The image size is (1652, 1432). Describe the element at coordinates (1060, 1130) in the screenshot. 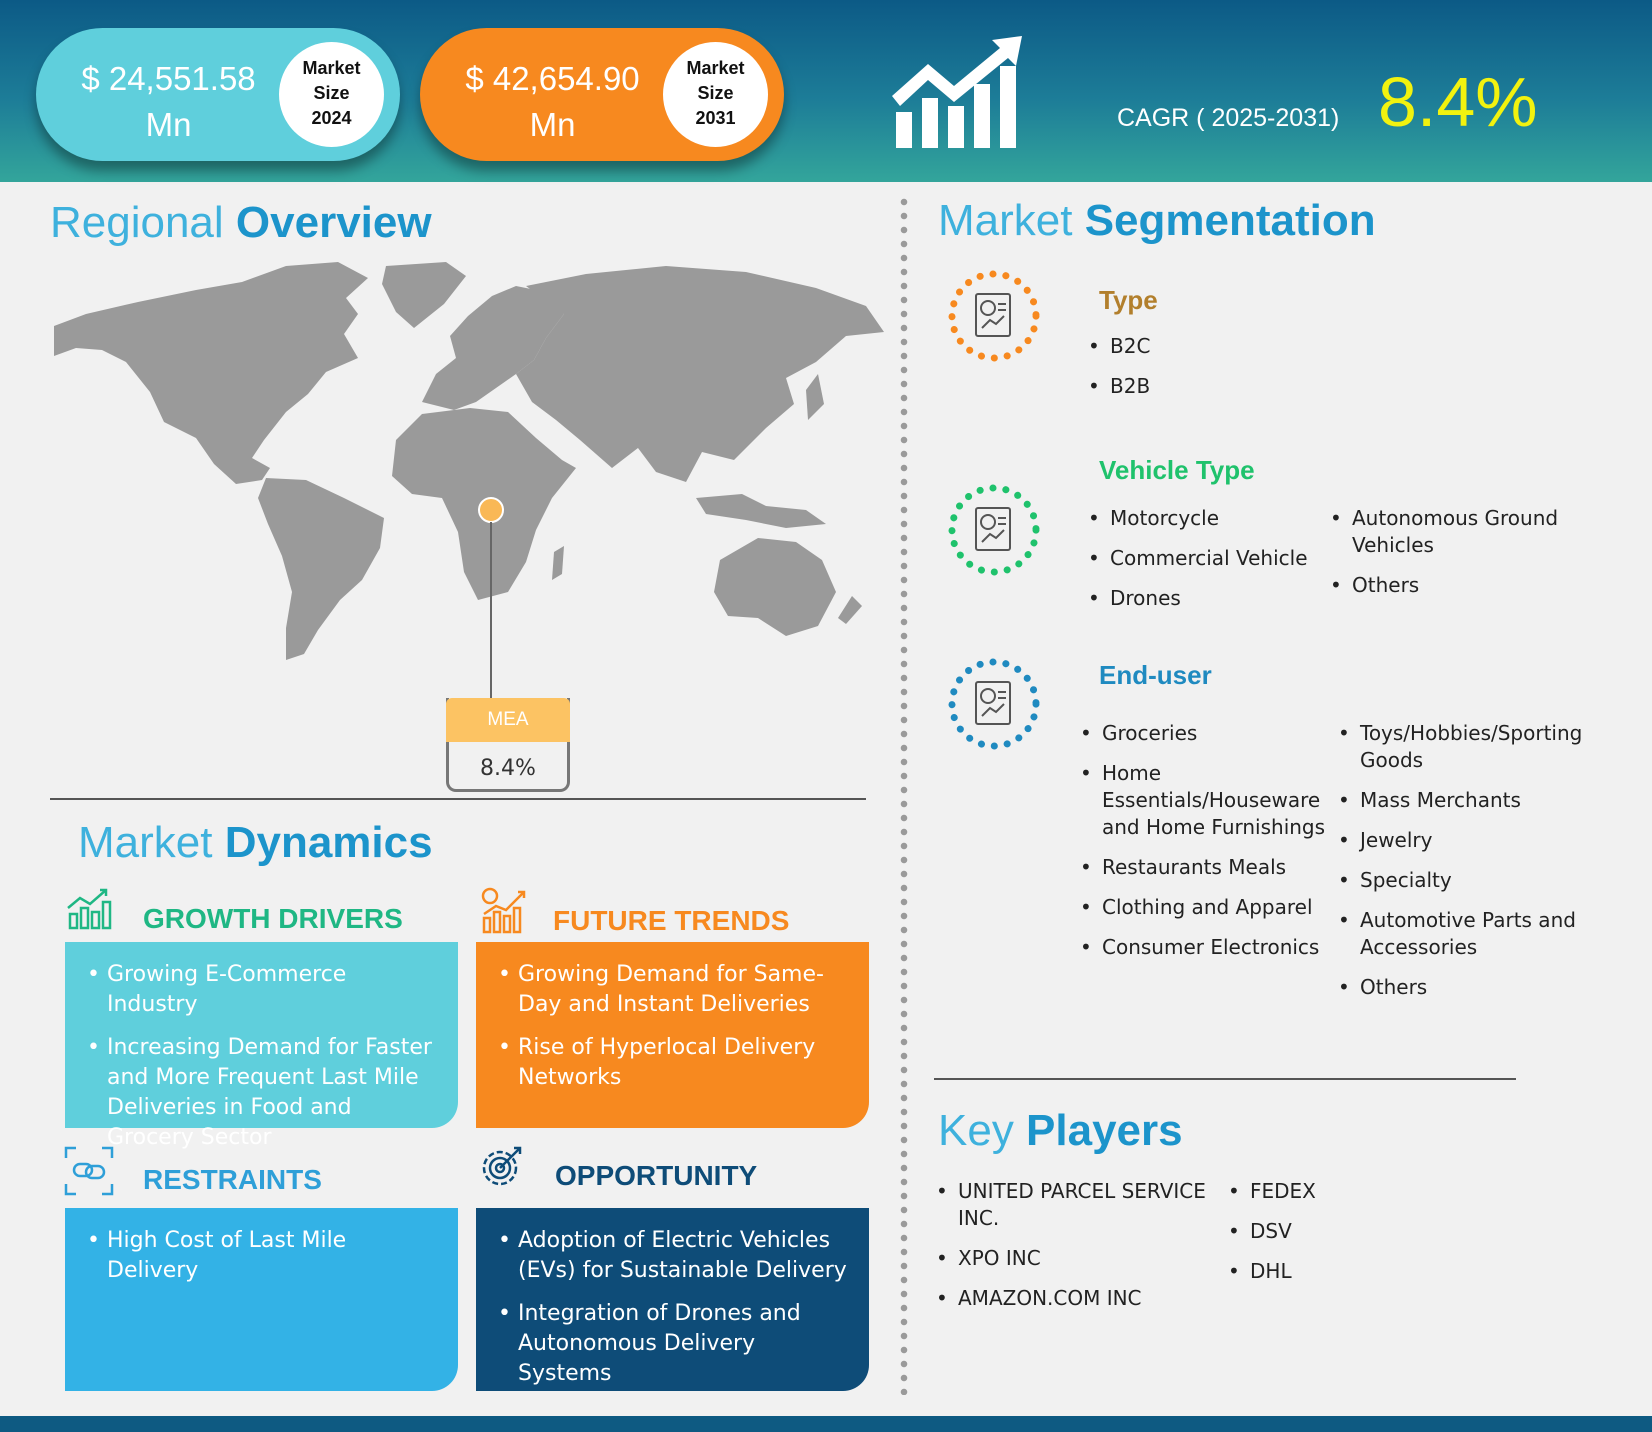

I see `key-players-title: Key Players` at that location.